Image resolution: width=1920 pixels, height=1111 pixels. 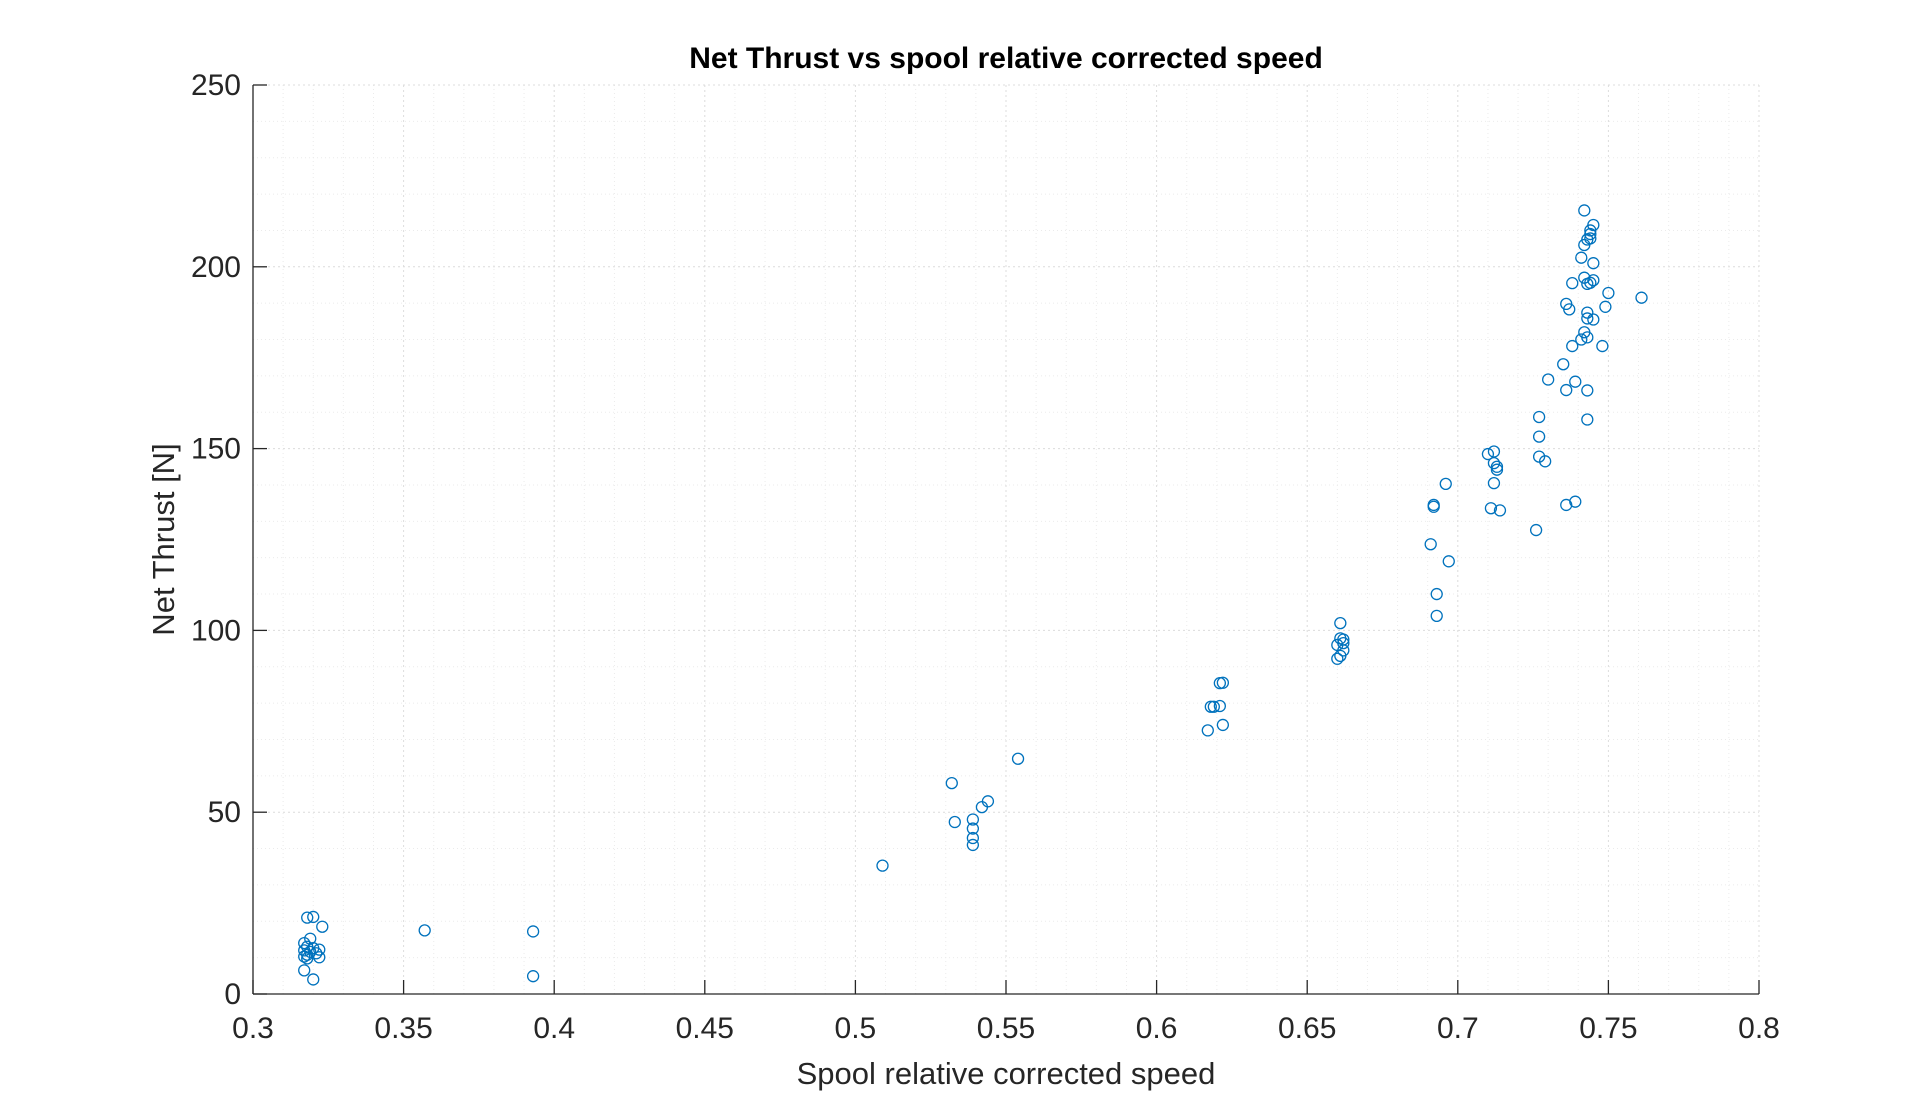 What do you see at coordinates (1608, 1028) in the screenshot?
I see `x-tick-label: 0.75` at bounding box center [1608, 1028].